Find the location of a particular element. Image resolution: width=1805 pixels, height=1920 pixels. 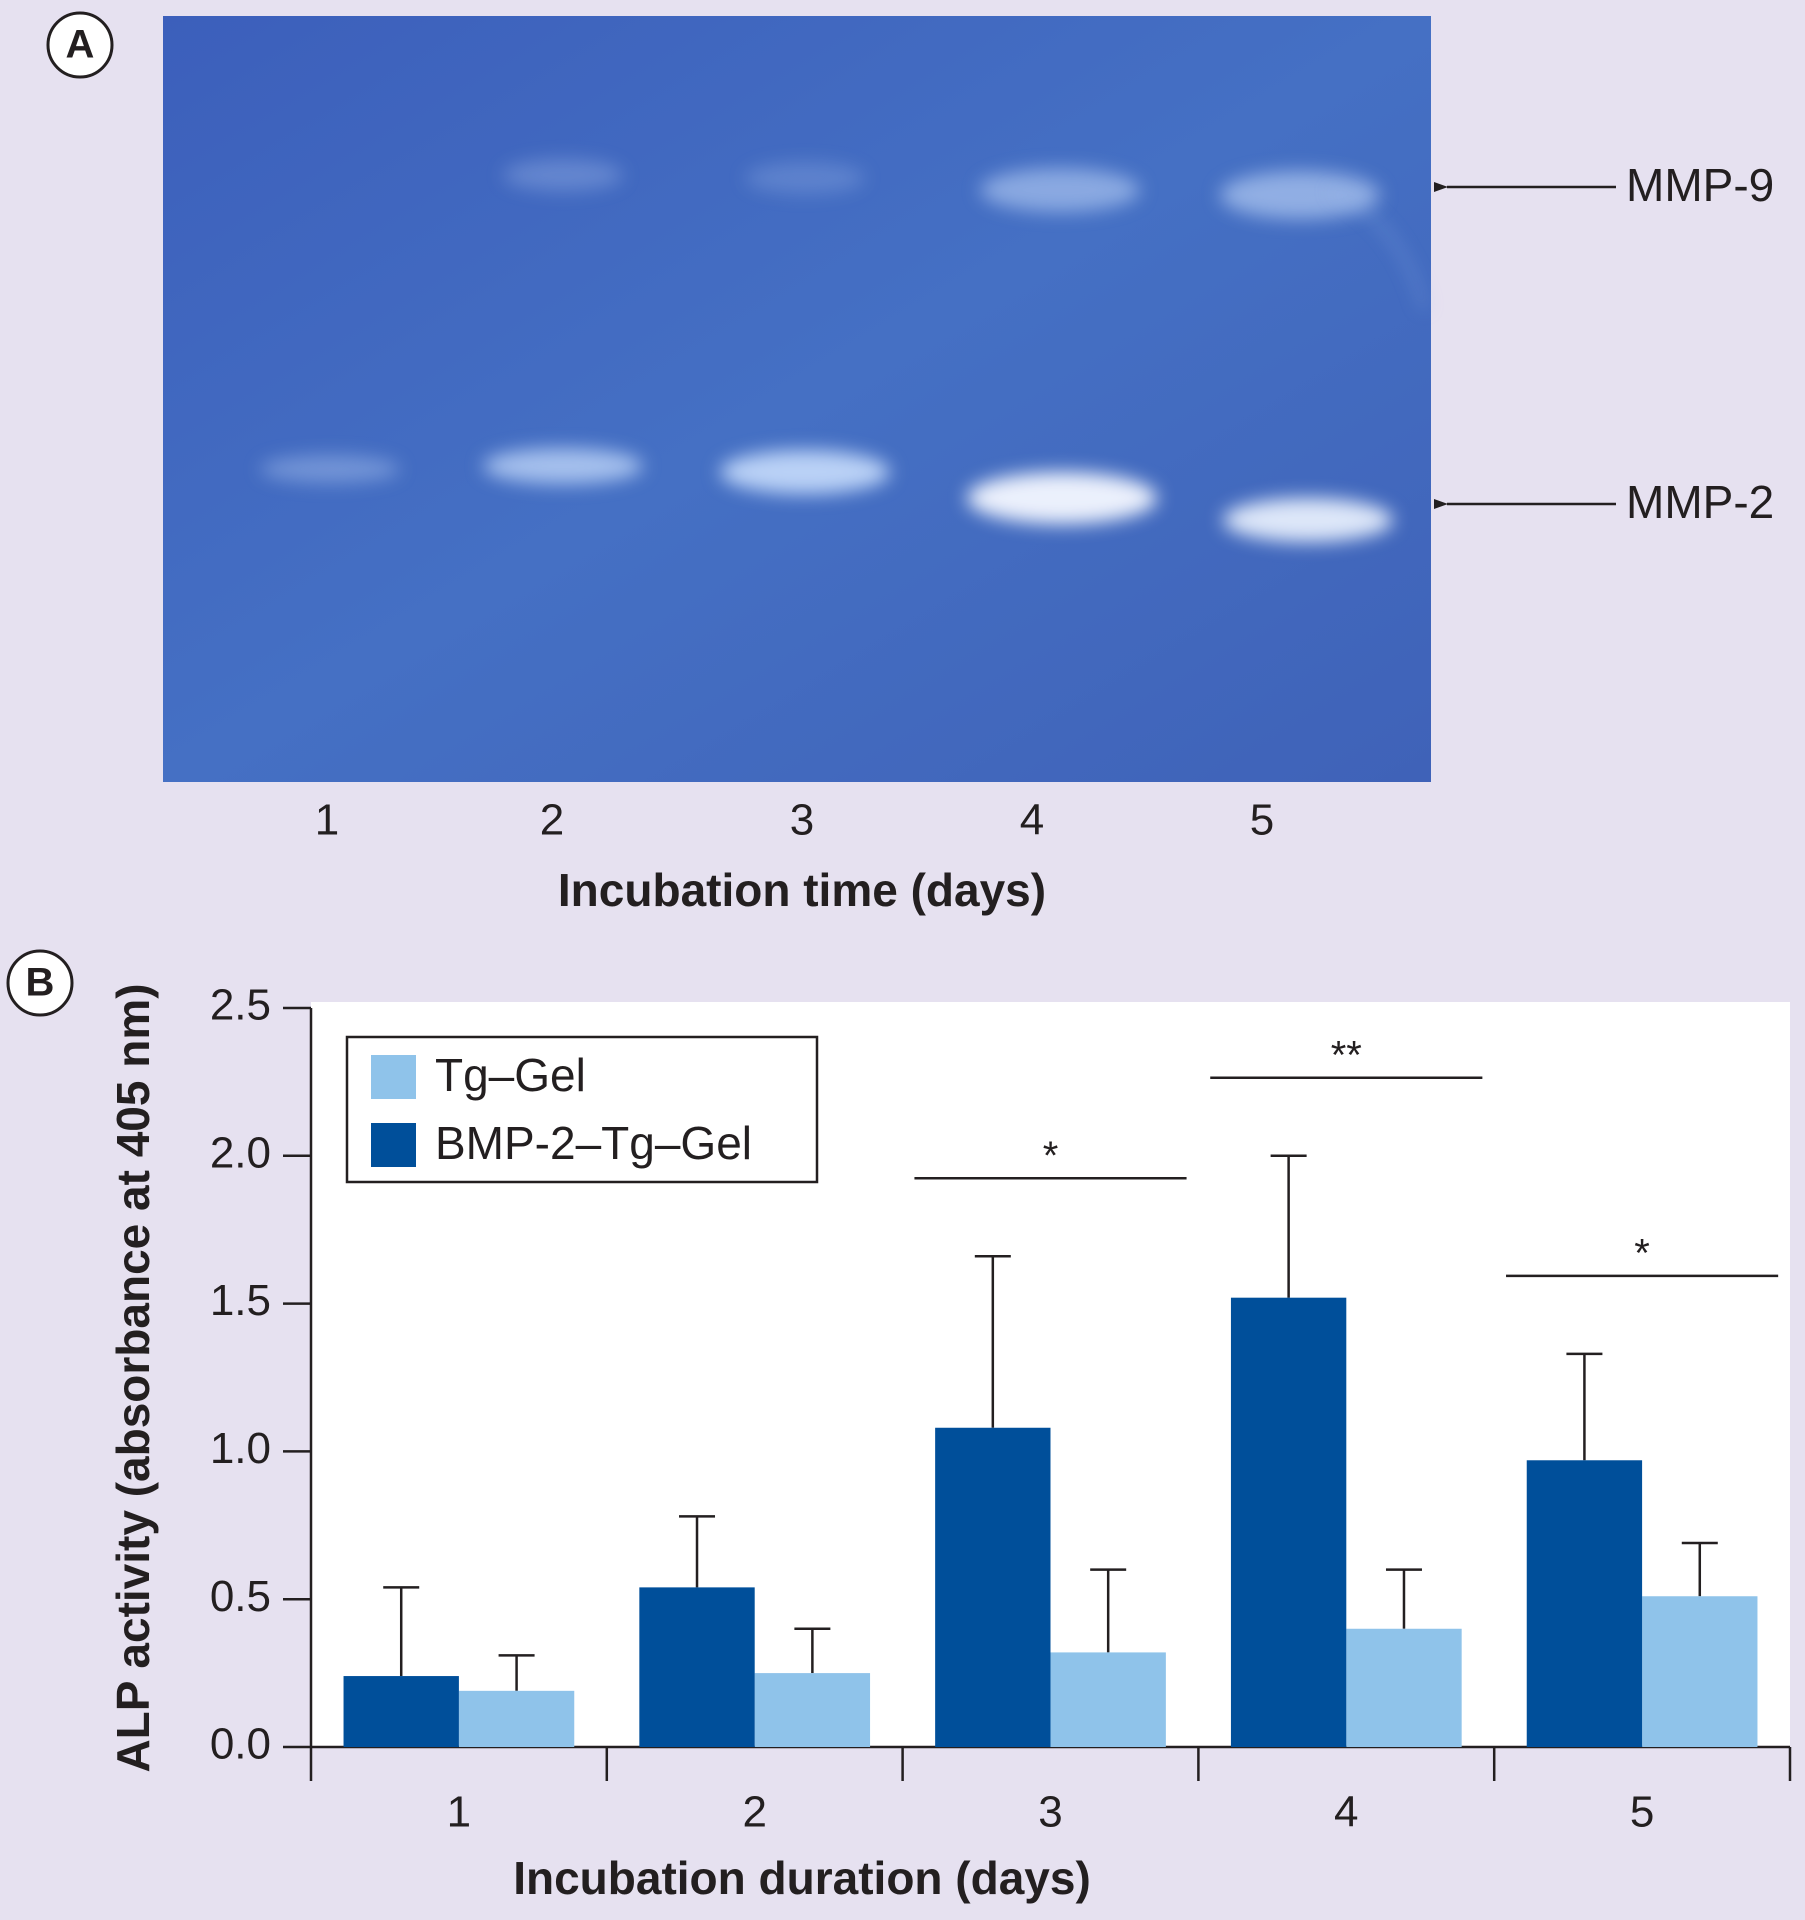

y-tick-label: 2.5 is located at coordinates (240, 1005).